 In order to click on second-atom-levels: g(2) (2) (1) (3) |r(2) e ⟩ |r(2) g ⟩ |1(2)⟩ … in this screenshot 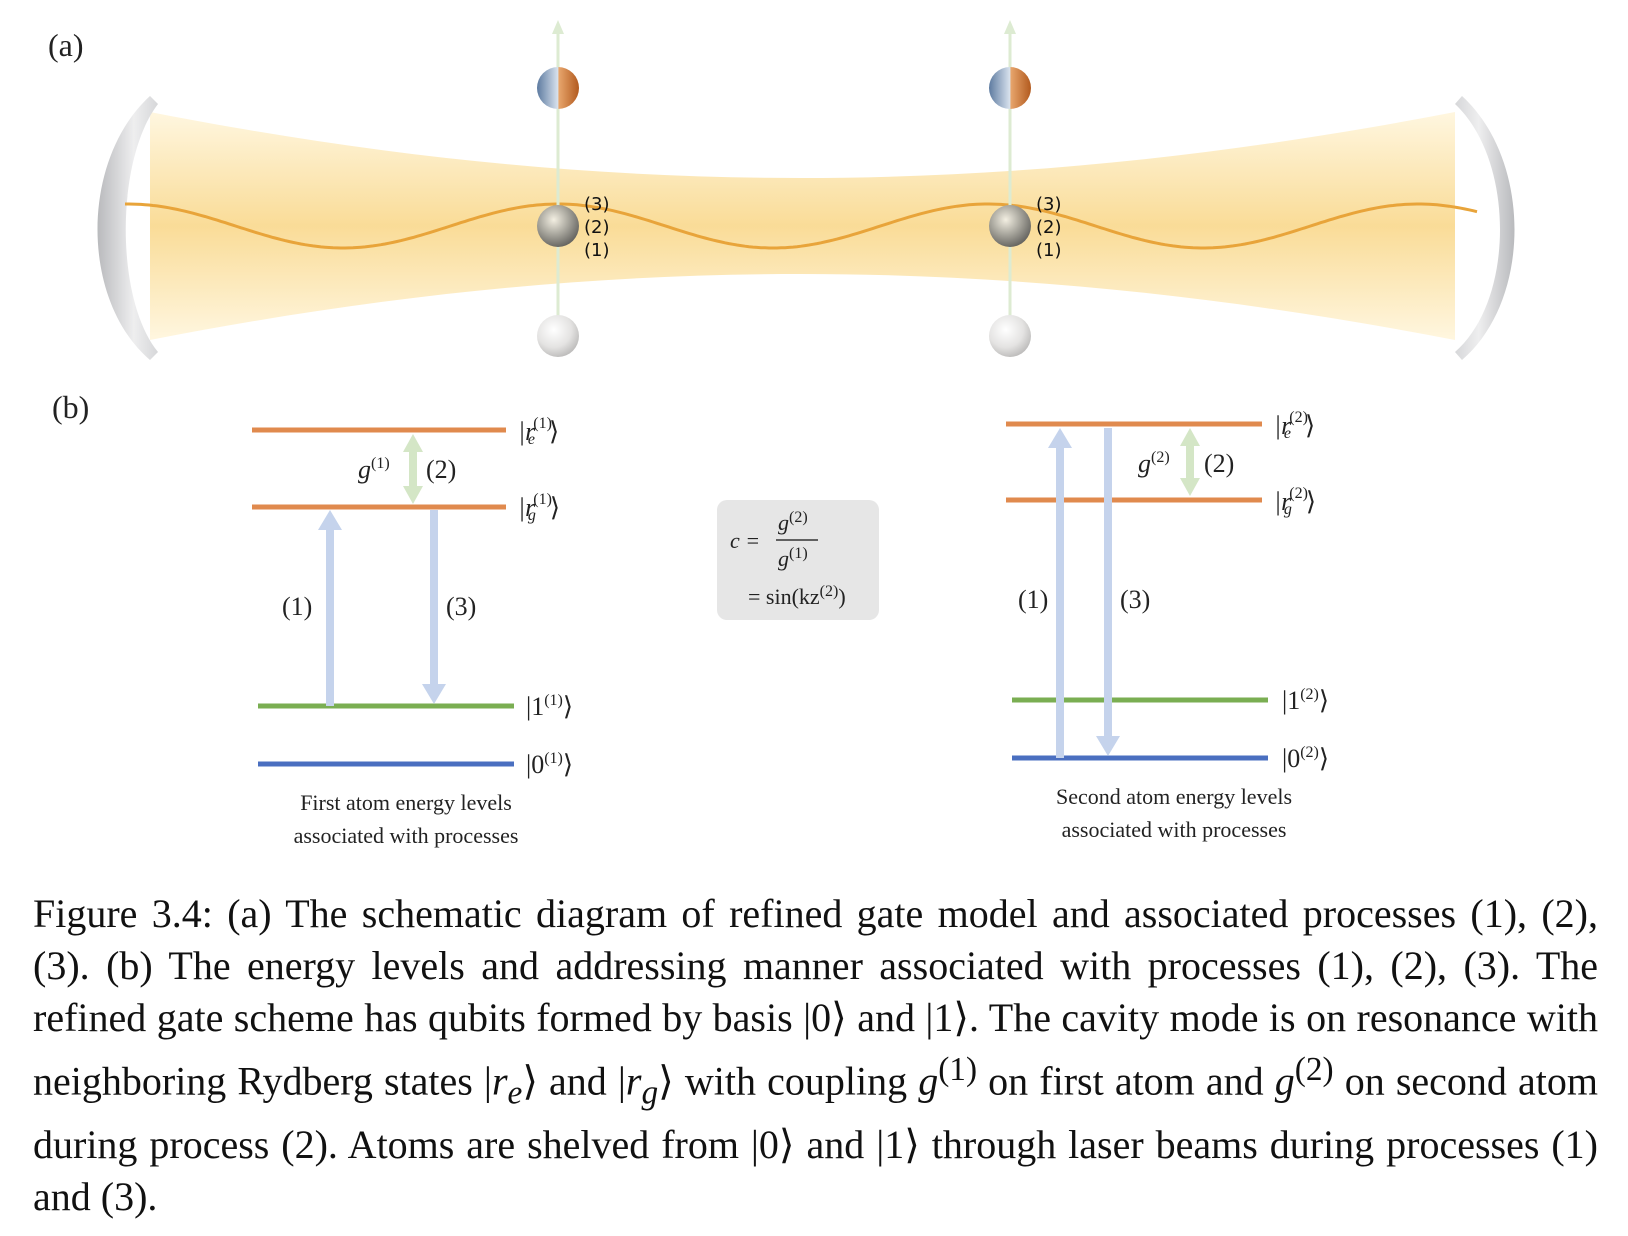, I will do `click(1167, 625)`.